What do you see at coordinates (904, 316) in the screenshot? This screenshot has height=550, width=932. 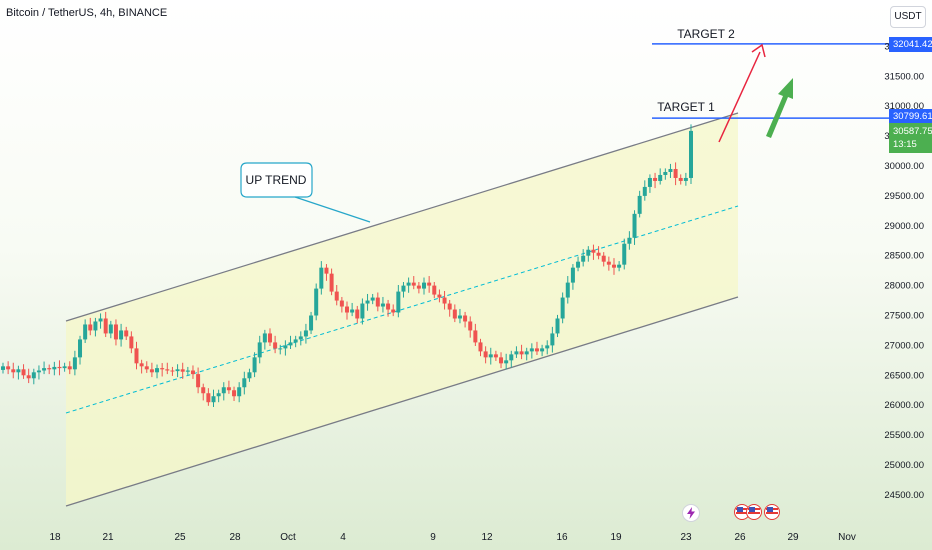 I see `y-tick-label: 27500.00` at bounding box center [904, 316].